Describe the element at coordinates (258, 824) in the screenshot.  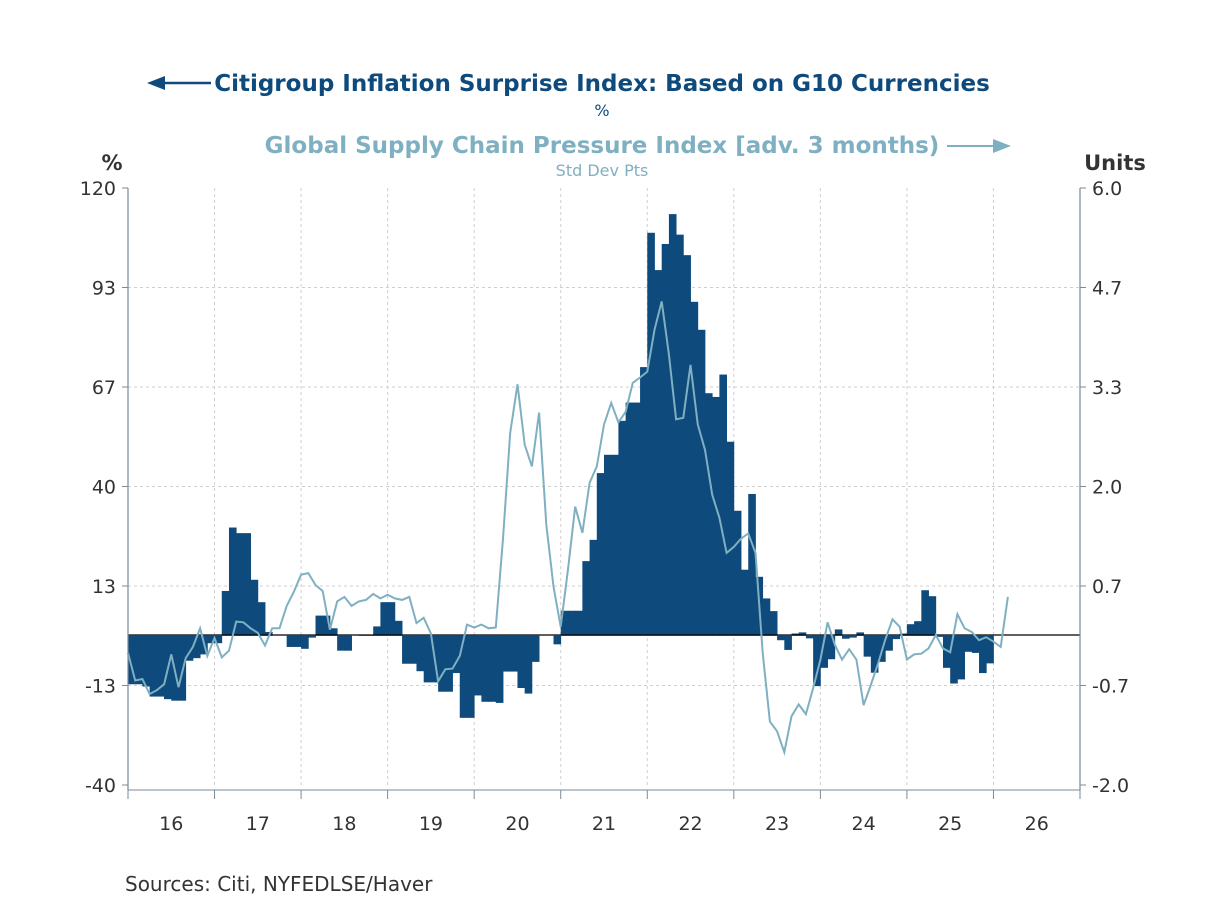
I see `x-tick-label: 17` at that location.